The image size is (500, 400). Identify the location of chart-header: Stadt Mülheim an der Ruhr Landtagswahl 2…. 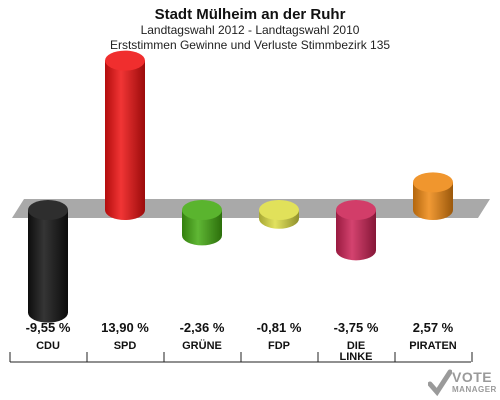
(250, 26).